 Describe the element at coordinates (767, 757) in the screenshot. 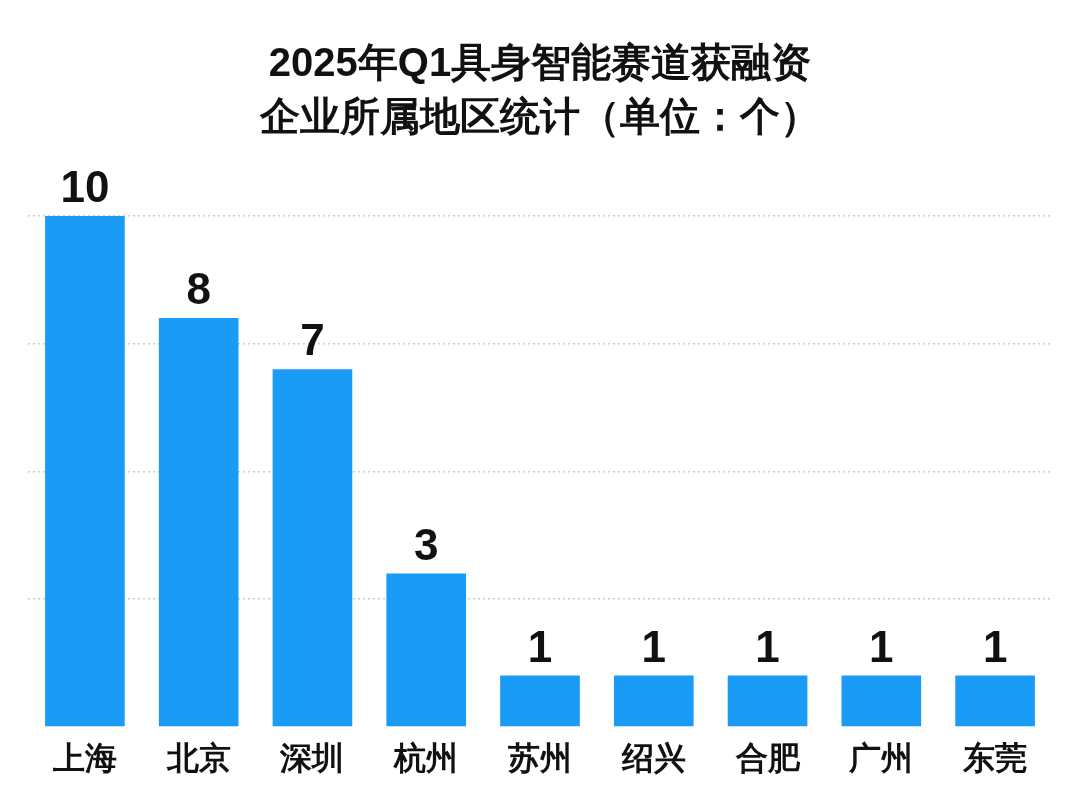

I see `x-tick-label: 合肥` at that location.